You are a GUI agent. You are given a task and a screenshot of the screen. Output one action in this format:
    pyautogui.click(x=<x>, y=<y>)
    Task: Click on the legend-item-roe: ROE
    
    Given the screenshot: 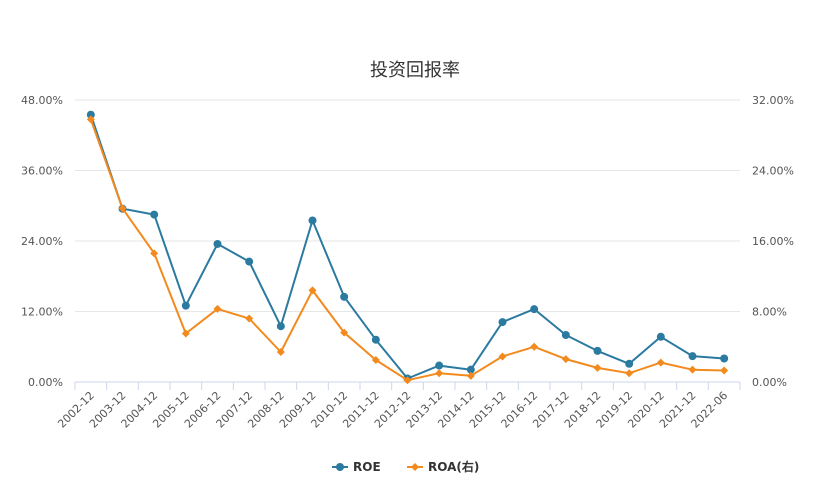 What is the action you would take?
    pyautogui.click(x=356, y=467)
    